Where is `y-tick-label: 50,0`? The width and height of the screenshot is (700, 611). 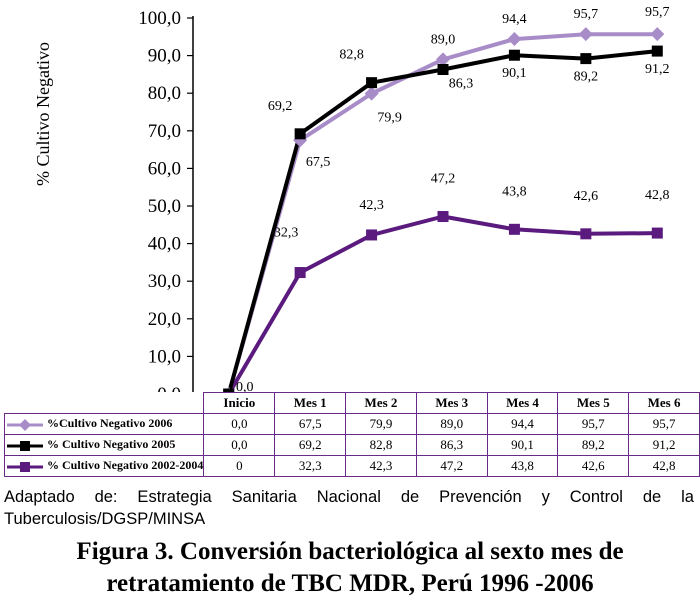 y-tick-label: 50,0 is located at coordinates (164, 206).